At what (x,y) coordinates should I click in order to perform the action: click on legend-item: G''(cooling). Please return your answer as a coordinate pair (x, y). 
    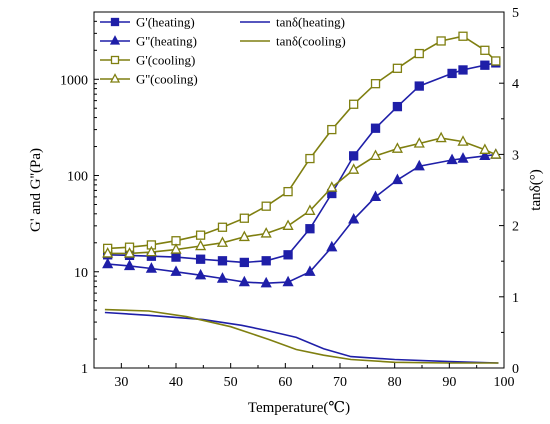
    Looking at the image, I should click on (149, 79).